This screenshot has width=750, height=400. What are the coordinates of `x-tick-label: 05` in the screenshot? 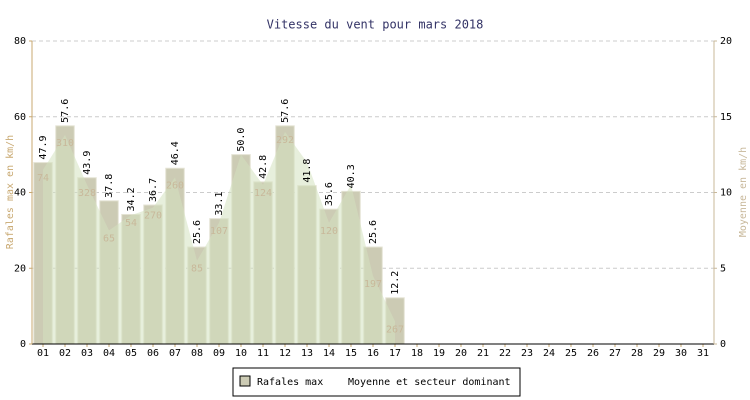 It's located at (131, 353).